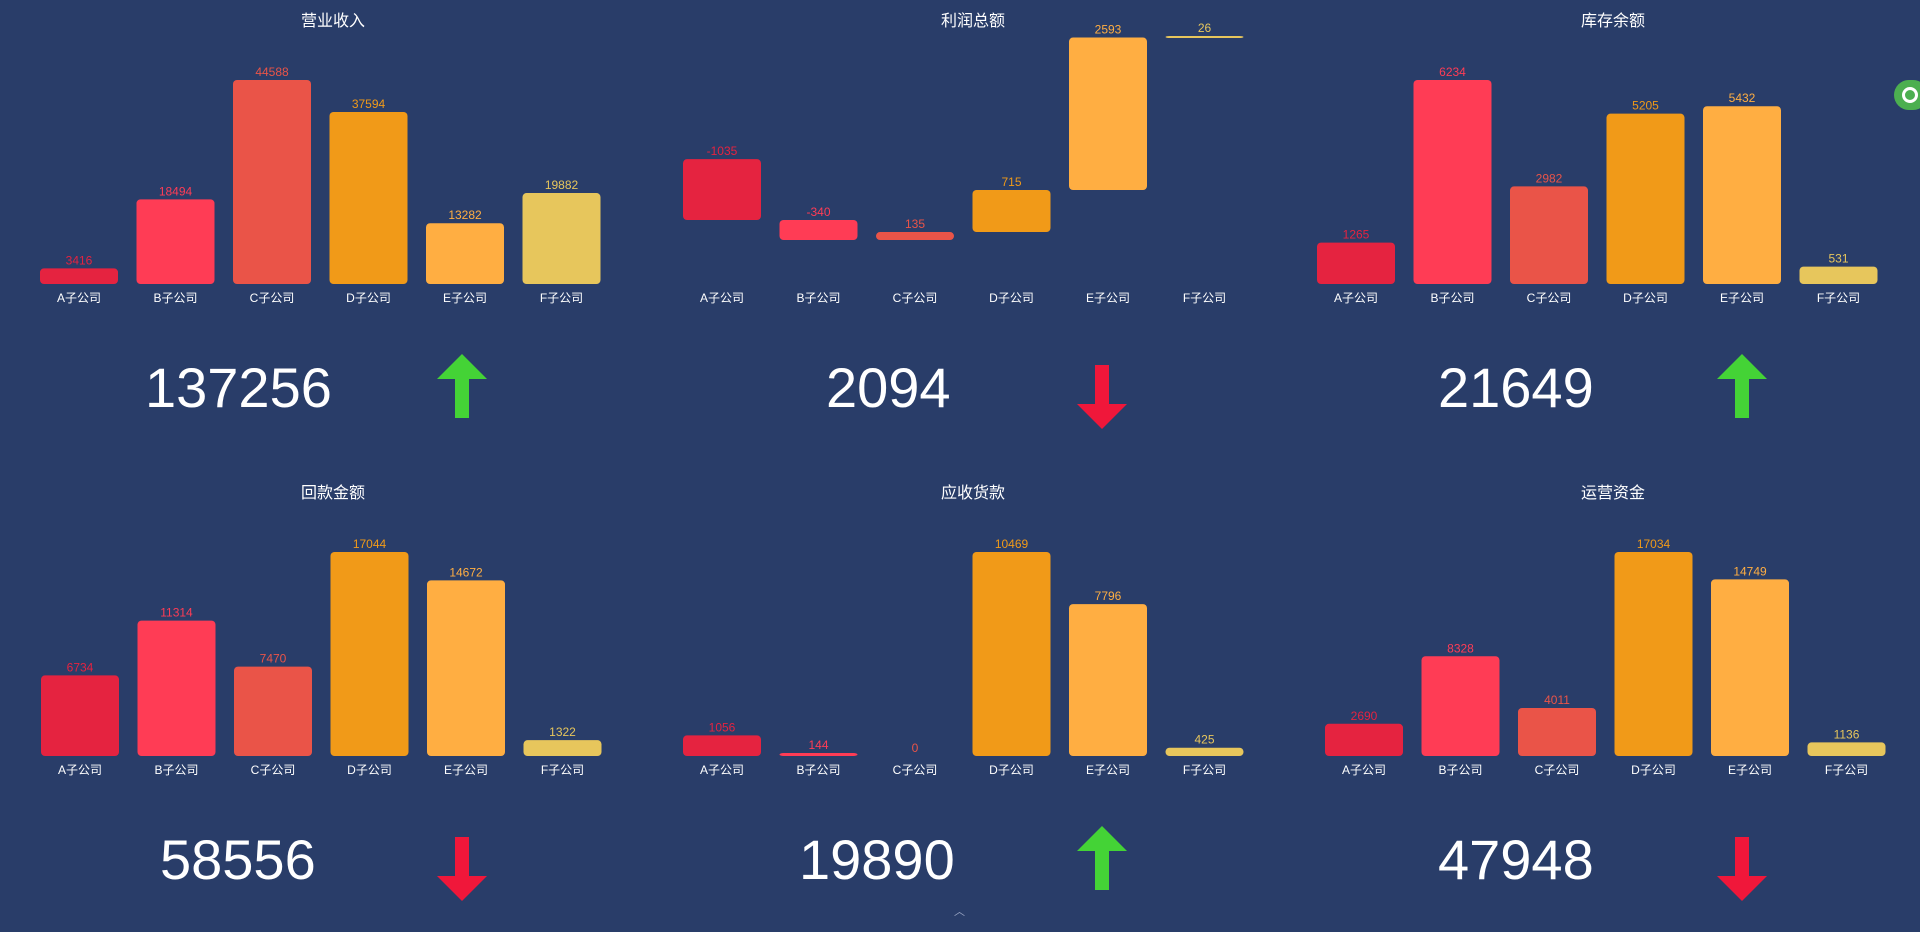 The width and height of the screenshot is (1920, 932). What do you see at coordinates (1742, 98) in the screenshot?
I see `value-label: 5432` at bounding box center [1742, 98].